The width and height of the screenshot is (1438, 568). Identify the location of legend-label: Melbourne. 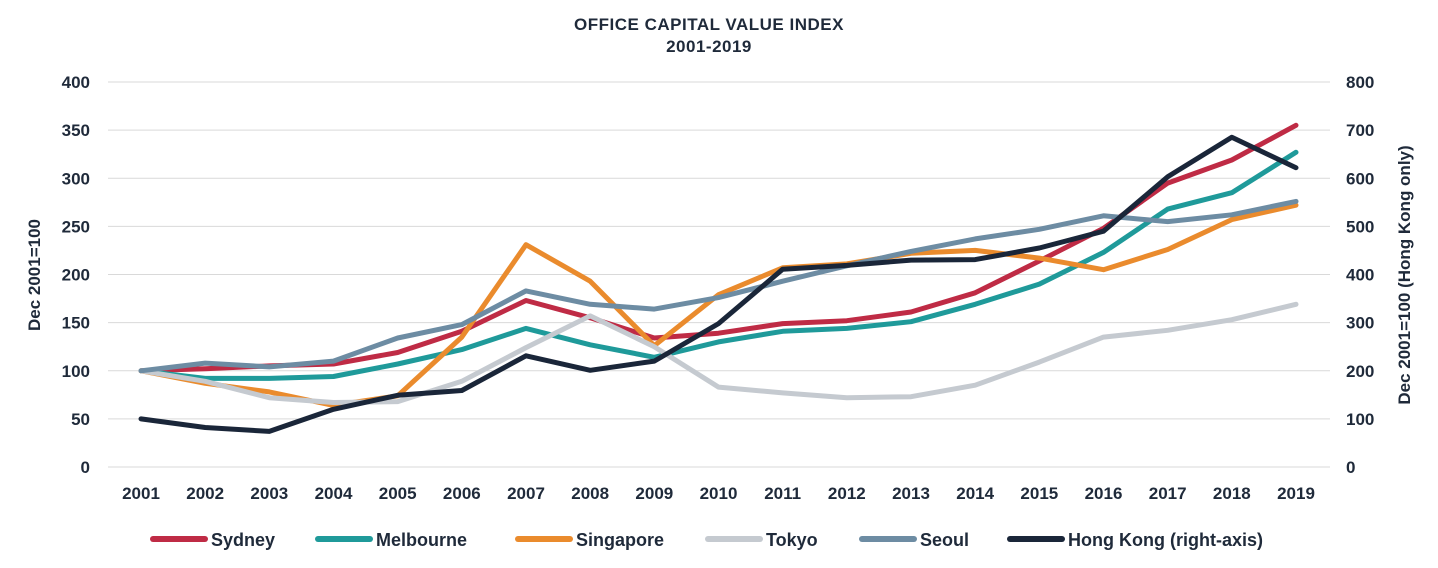
(421, 540).